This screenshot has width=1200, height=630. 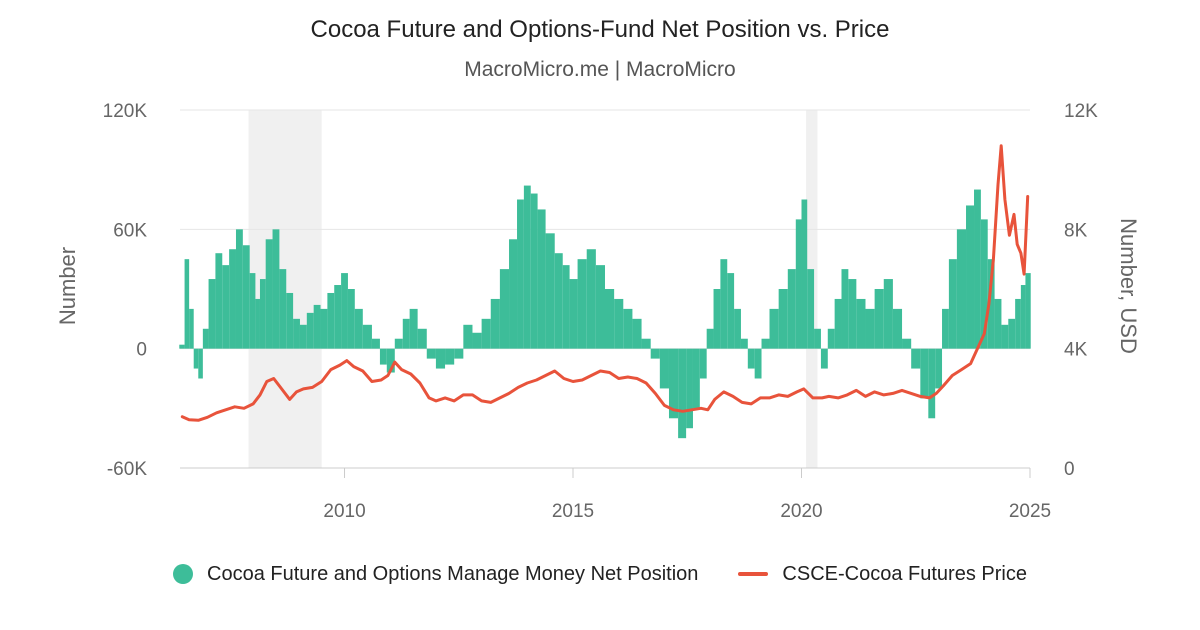 What do you see at coordinates (1076, 350) in the screenshot?
I see `y-right-tick-label: 4K` at bounding box center [1076, 350].